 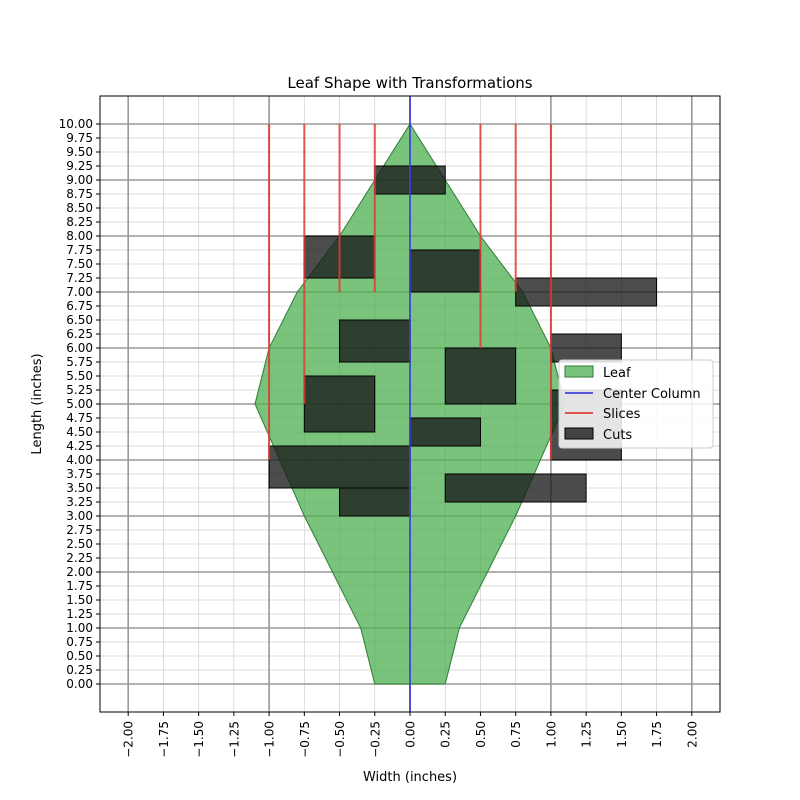 What do you see at coordinates (79, 418) in the screenshot?
I see `y-tick-label: 4.75` at bounding box center [79, 418].